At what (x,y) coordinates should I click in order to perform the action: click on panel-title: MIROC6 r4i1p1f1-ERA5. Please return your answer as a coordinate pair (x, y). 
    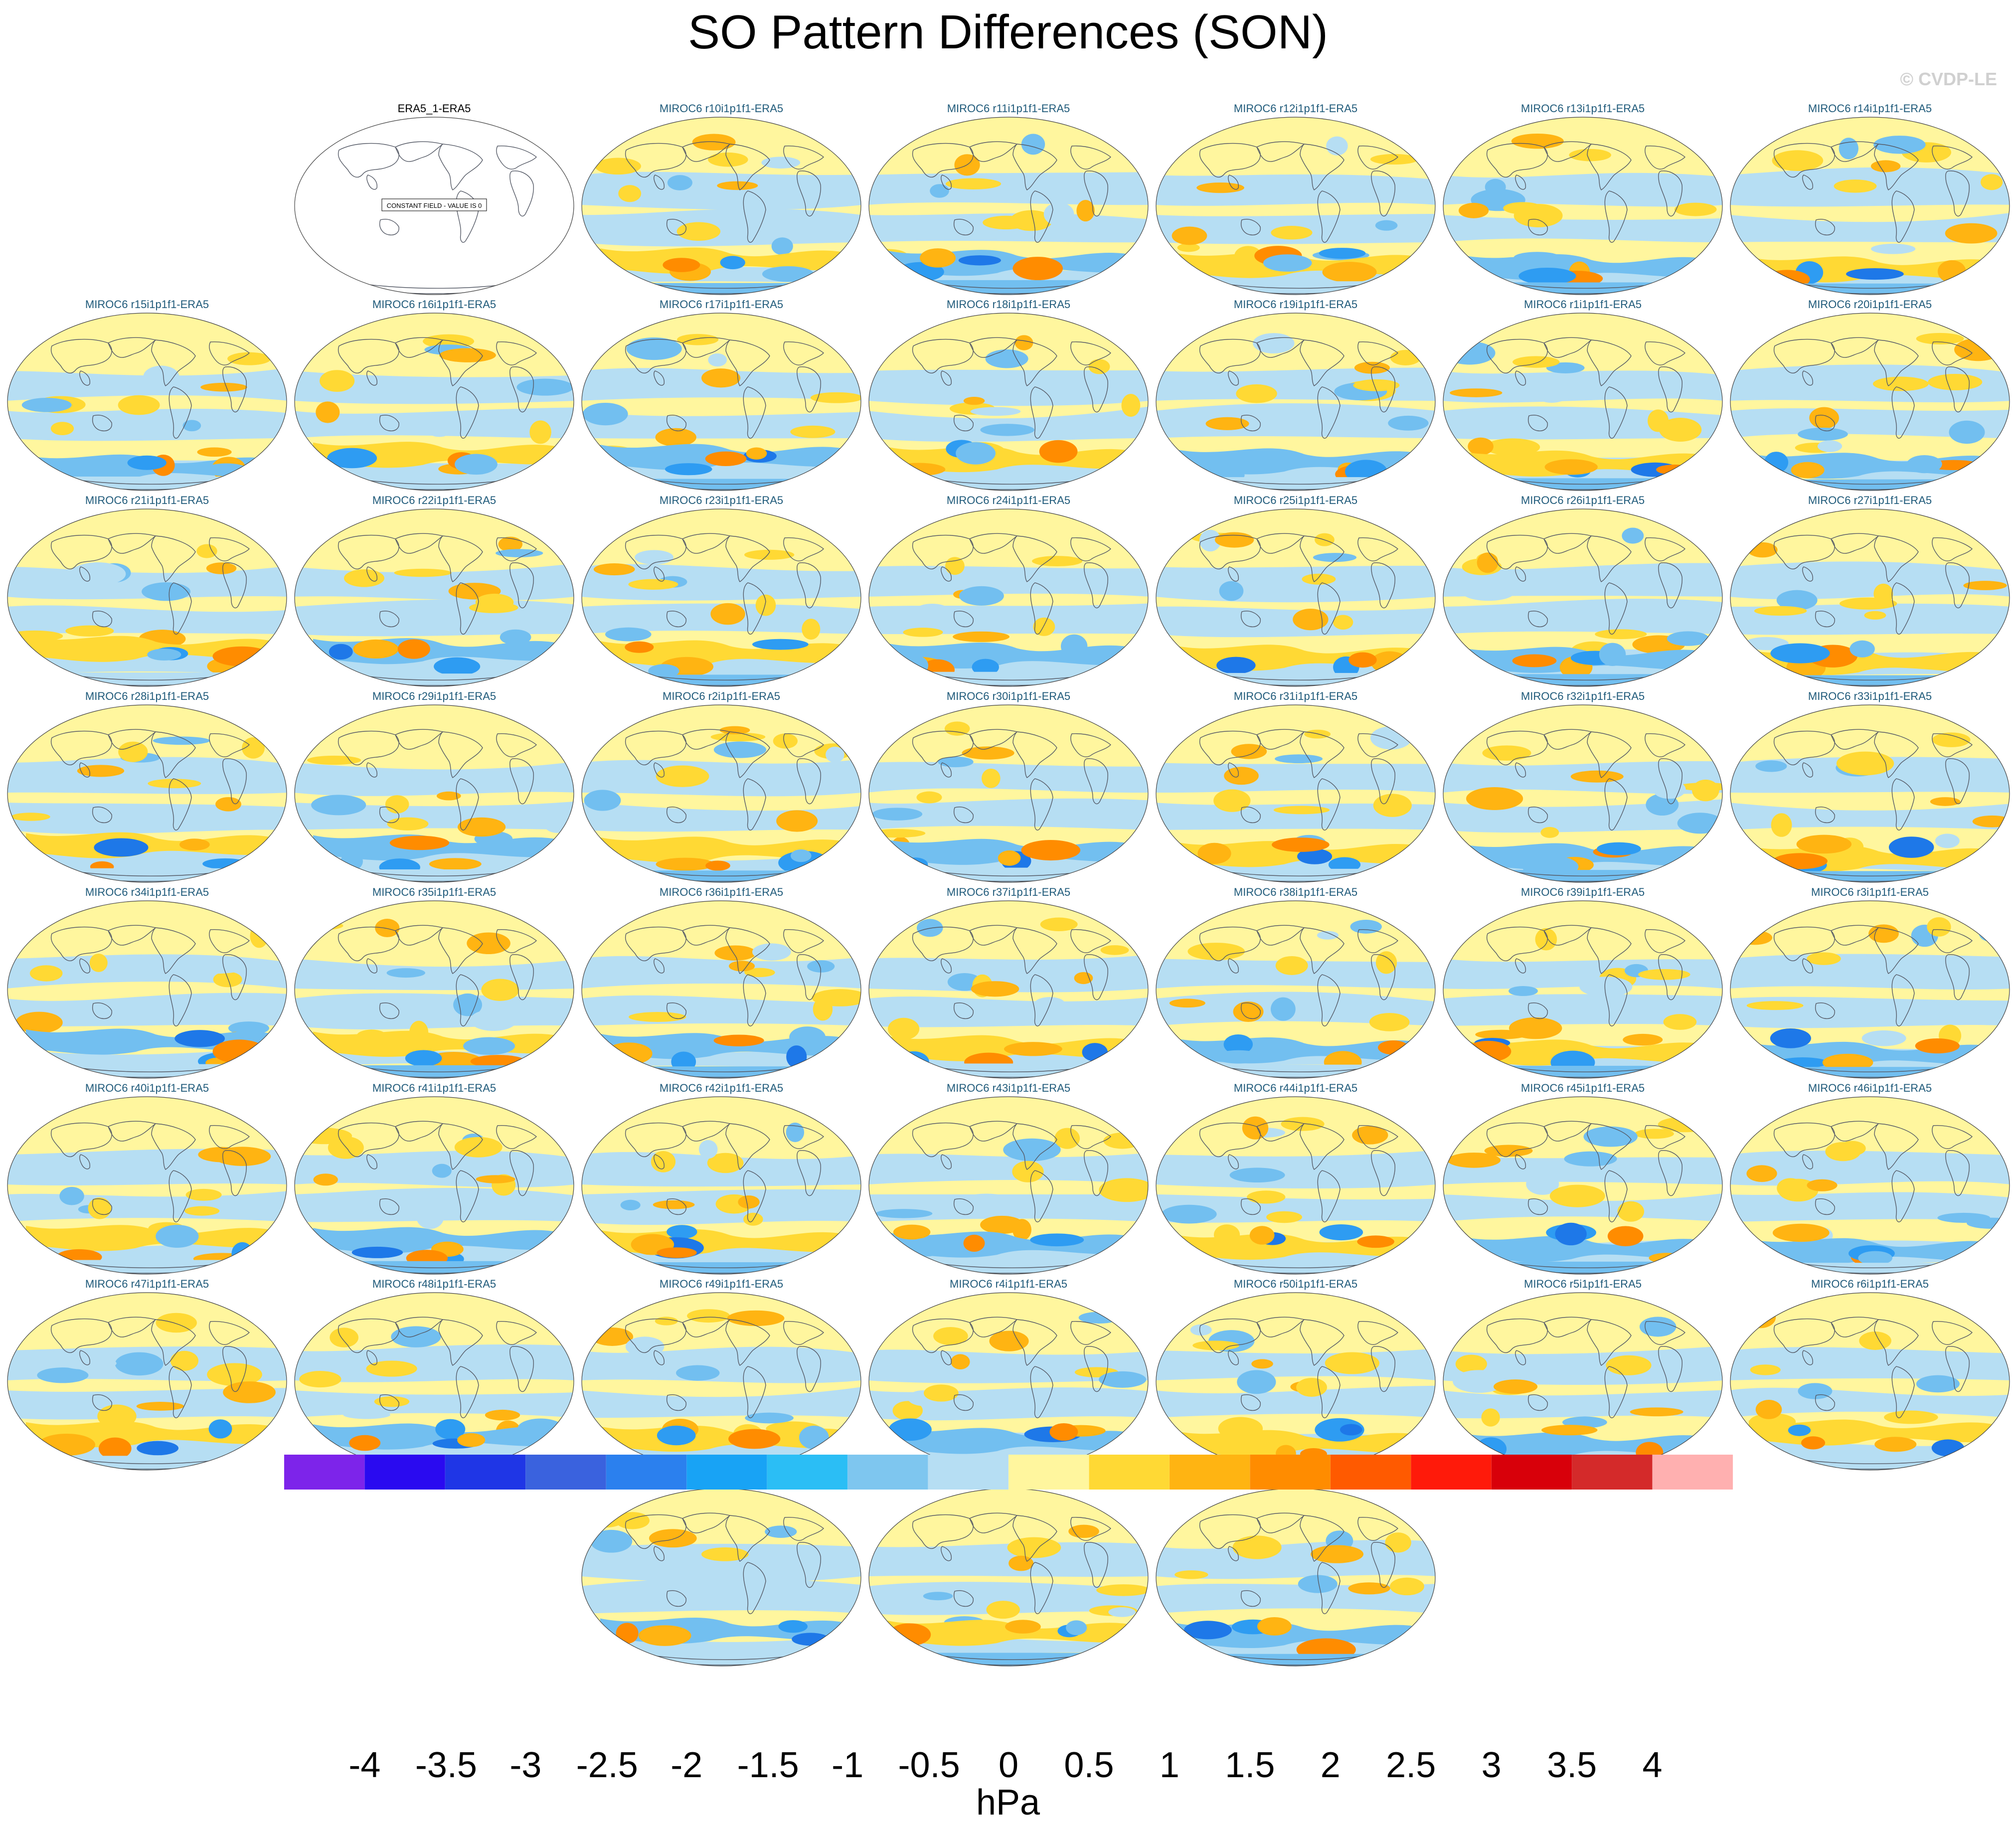
    Looking at the image, I should click on (1008, 1284).